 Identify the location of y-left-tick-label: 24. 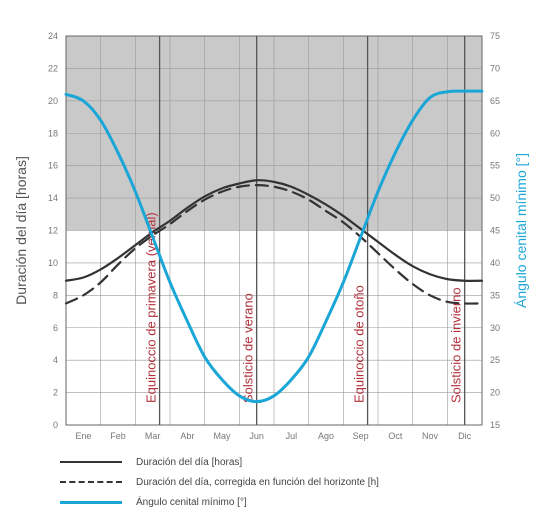
(53, 36).